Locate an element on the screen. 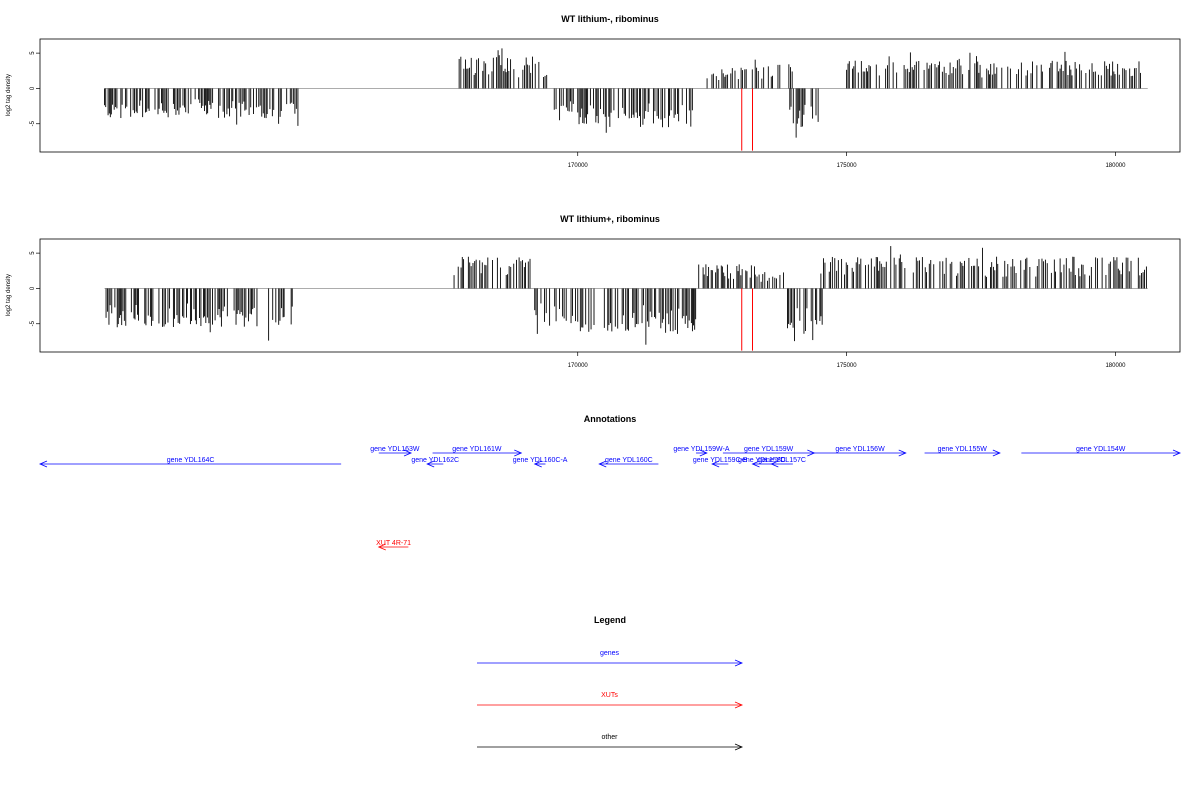 The height and width of the screenshot is (800, 1200). feature-label: gene YDL160C-A is located at coordinates (540, 460).